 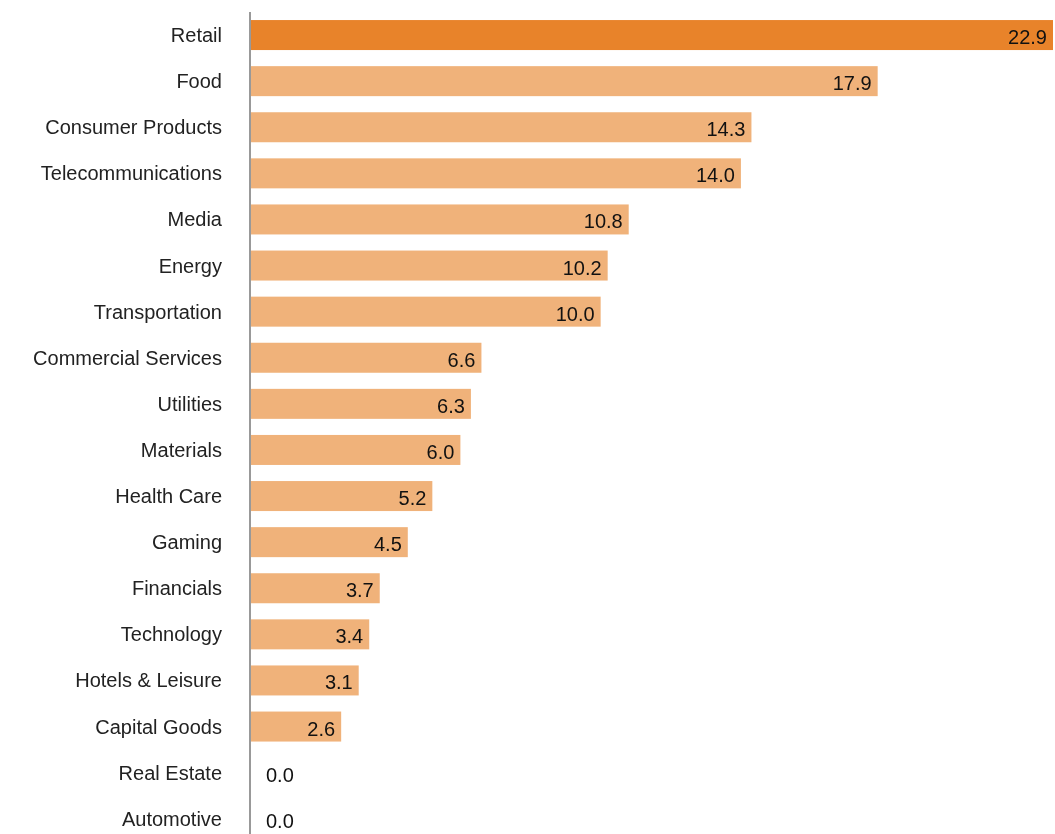 What do you see at coordinates (852, 83) in the screenshot?
I see `data-label: 17.9` at bounding box center [852, 83].